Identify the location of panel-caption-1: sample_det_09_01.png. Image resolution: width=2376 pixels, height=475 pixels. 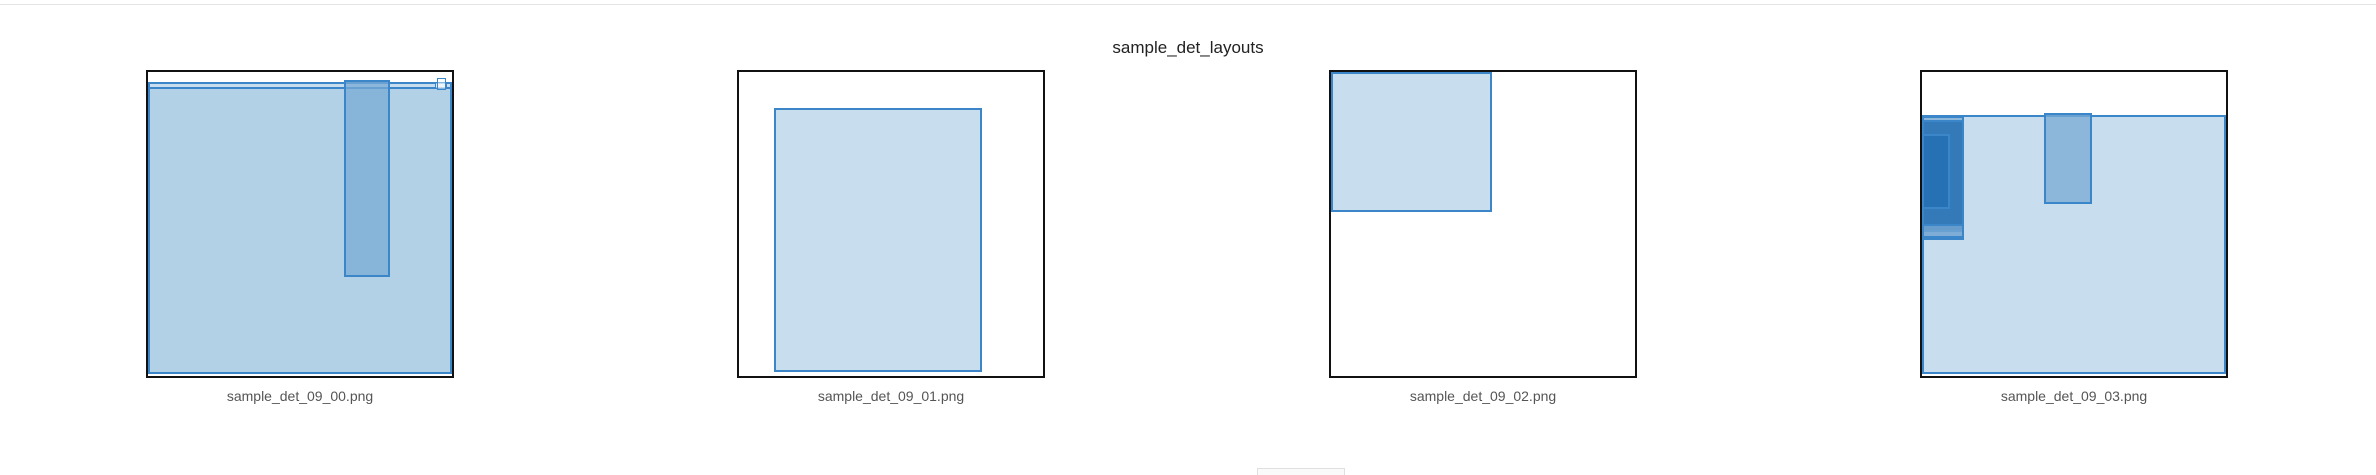
(891, 396).